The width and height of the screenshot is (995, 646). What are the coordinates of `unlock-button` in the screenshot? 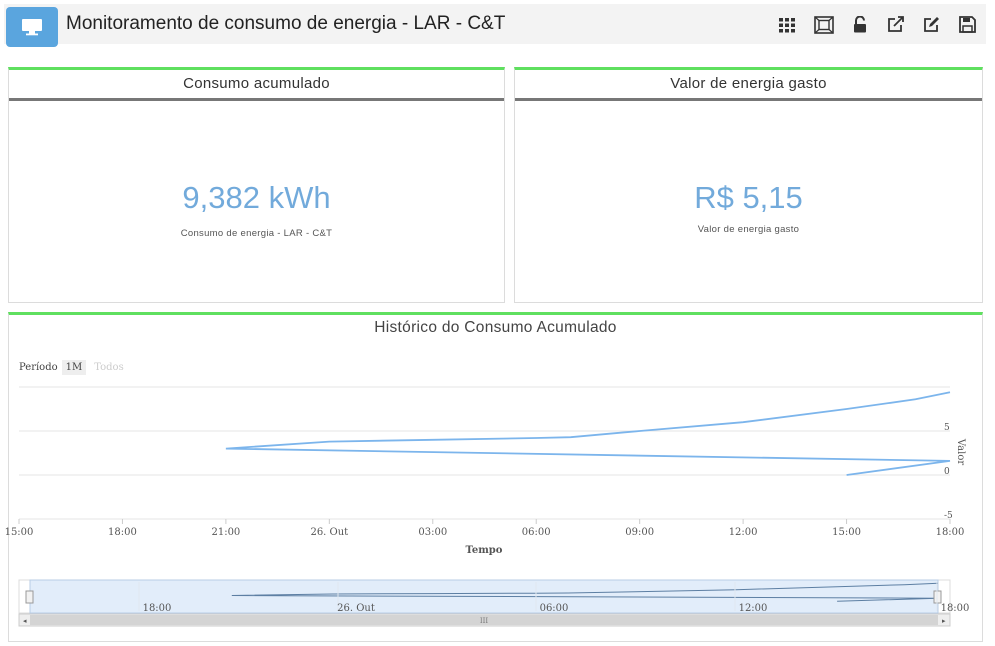 It's located at (859, 24).